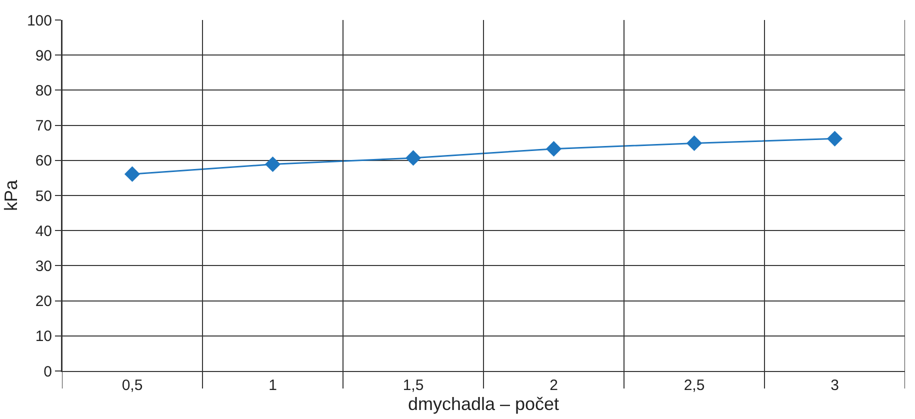 This screenshot has width=915, height=419. What do you see at coordinates (11, 195) in the screenshot?
I see `y-axis-title: kPa` at bounding box center [11, 195].